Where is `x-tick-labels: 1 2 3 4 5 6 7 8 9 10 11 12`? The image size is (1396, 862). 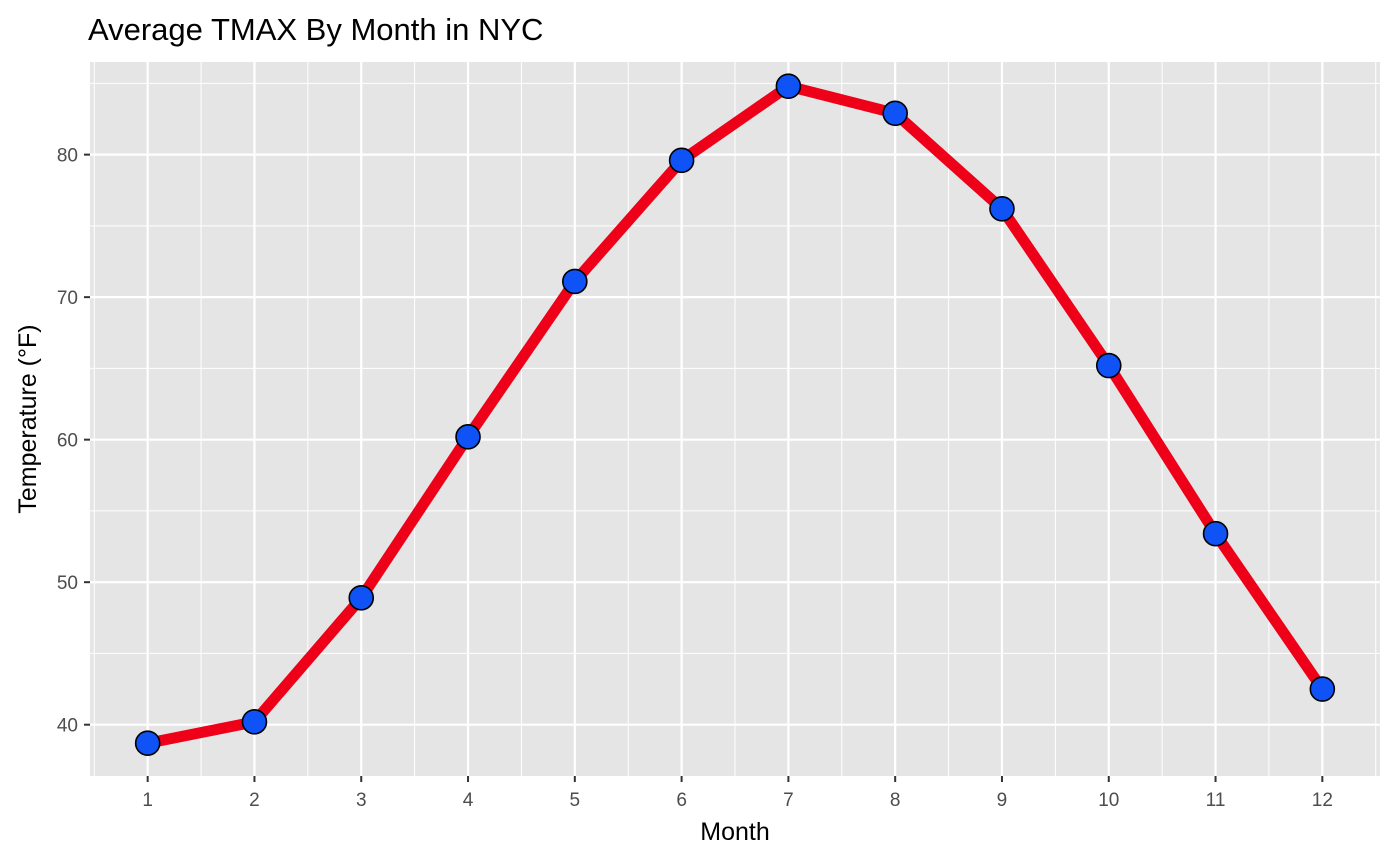 x-tick-labels: 1 2 3 4 5 6 7 8 9 10 11 12 is located at coordinates (737, 800).